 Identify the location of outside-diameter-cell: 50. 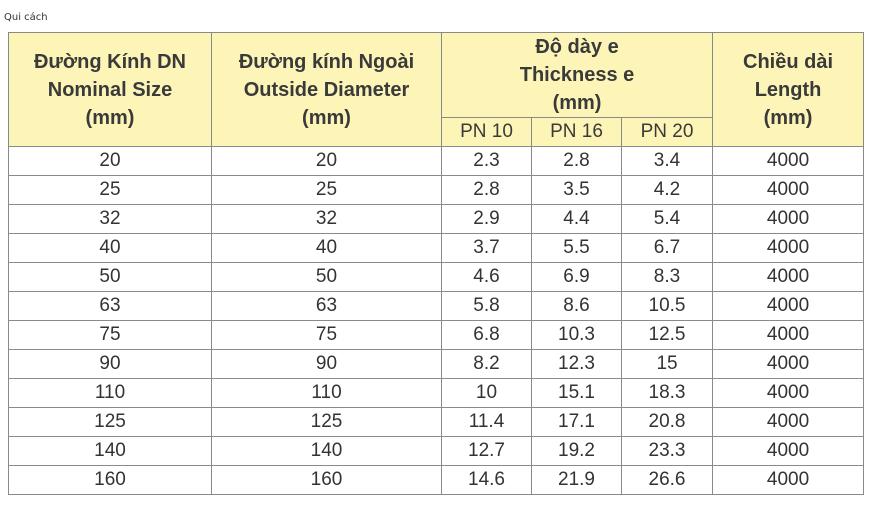
(326, 277).